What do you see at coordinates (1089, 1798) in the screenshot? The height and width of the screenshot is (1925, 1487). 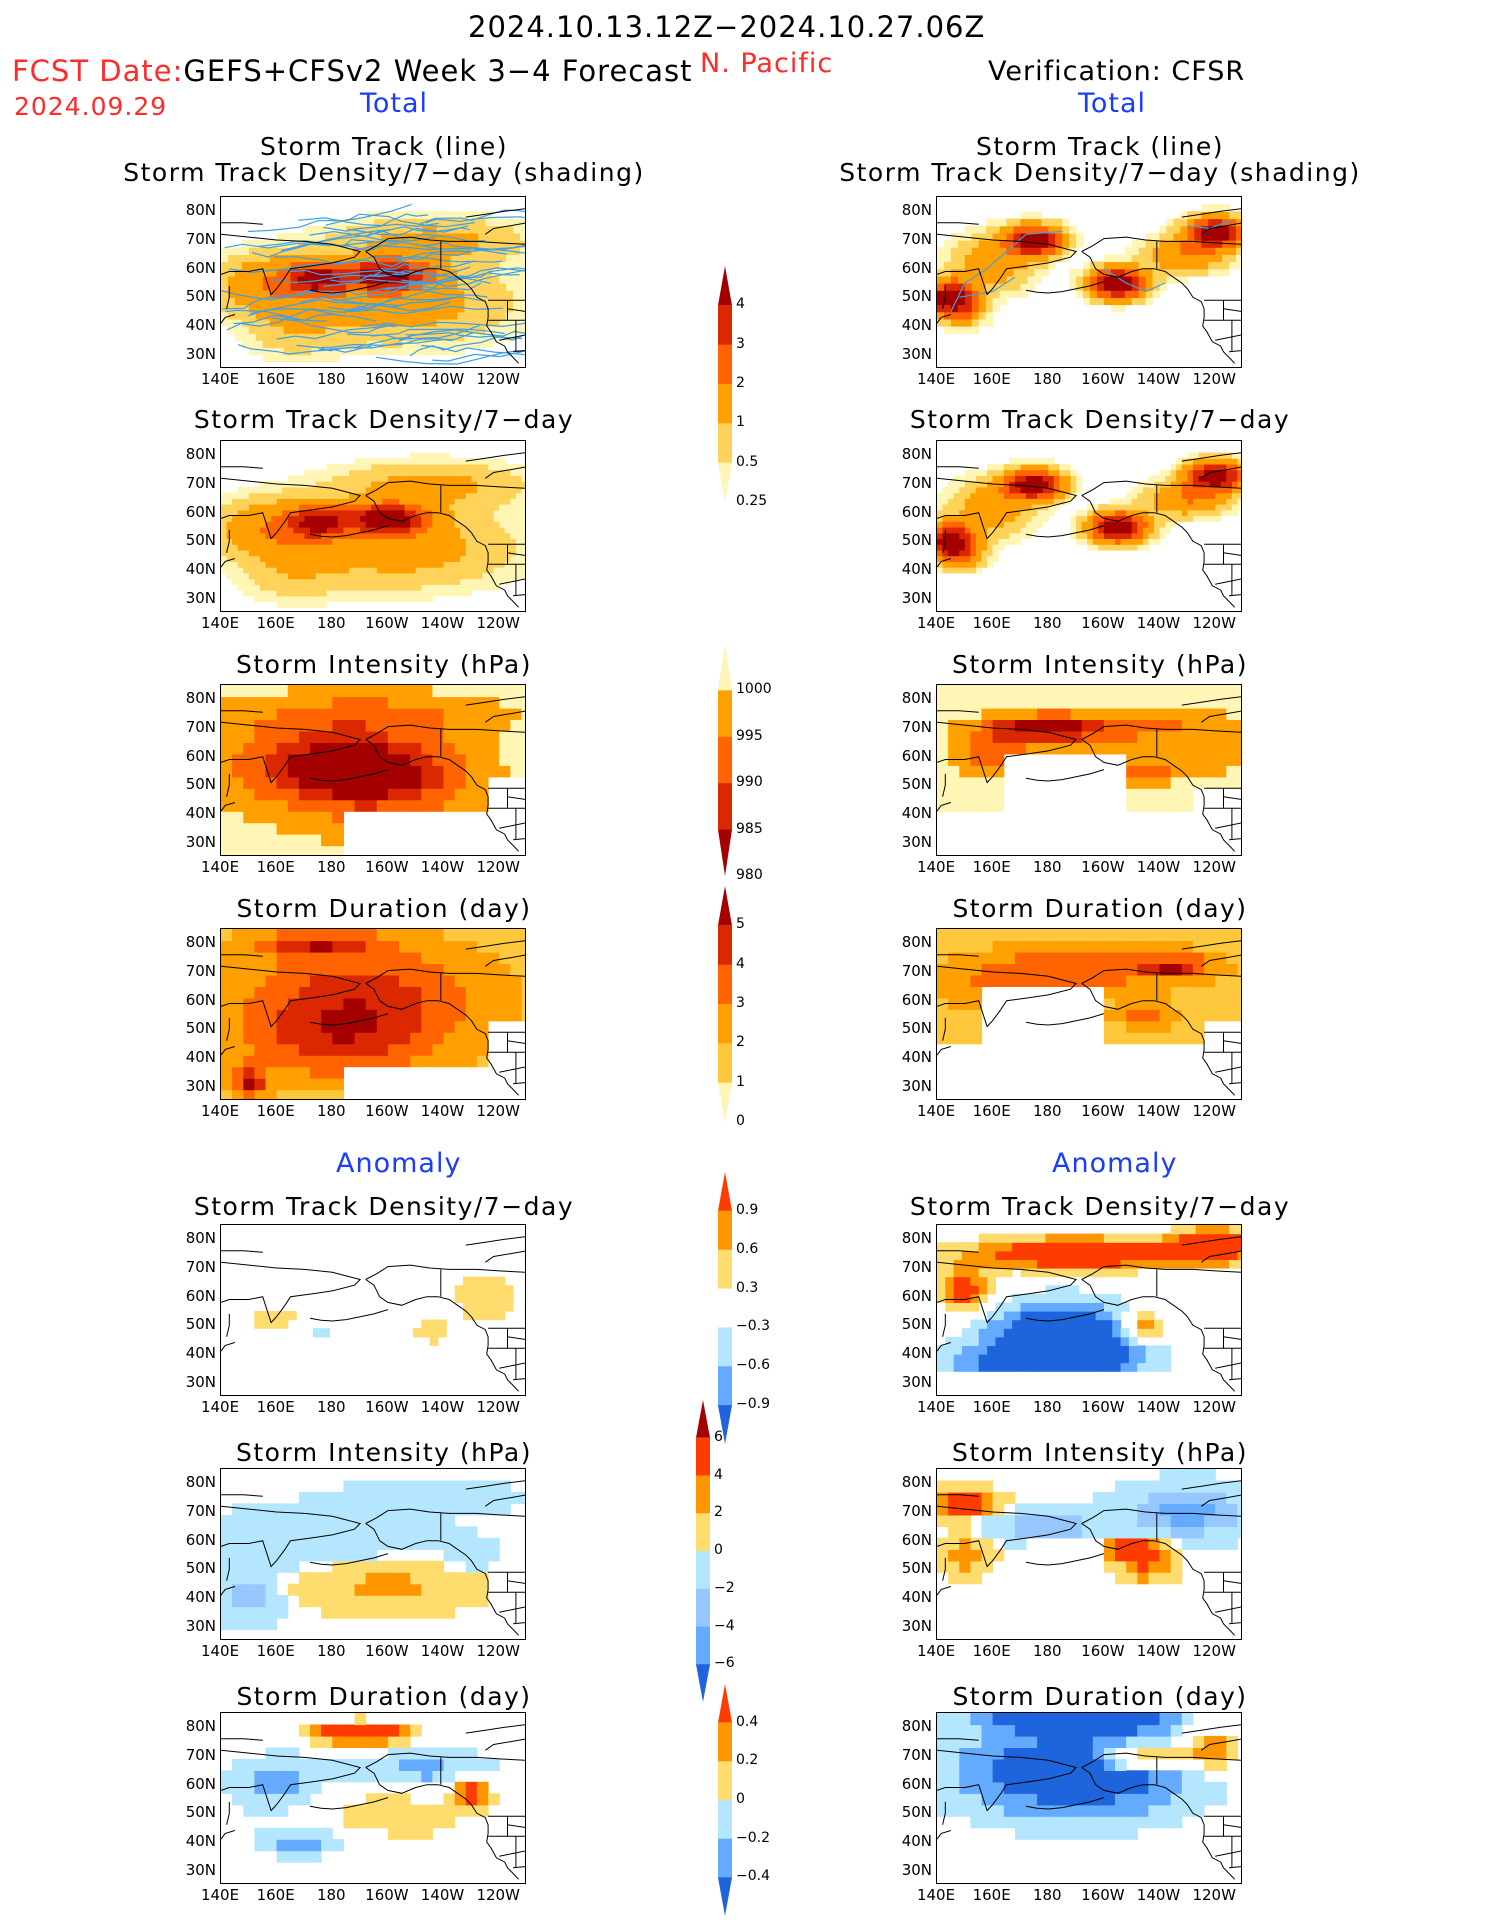 I see `map-duration-anom-verification` at bounding box center [1089, 1798].